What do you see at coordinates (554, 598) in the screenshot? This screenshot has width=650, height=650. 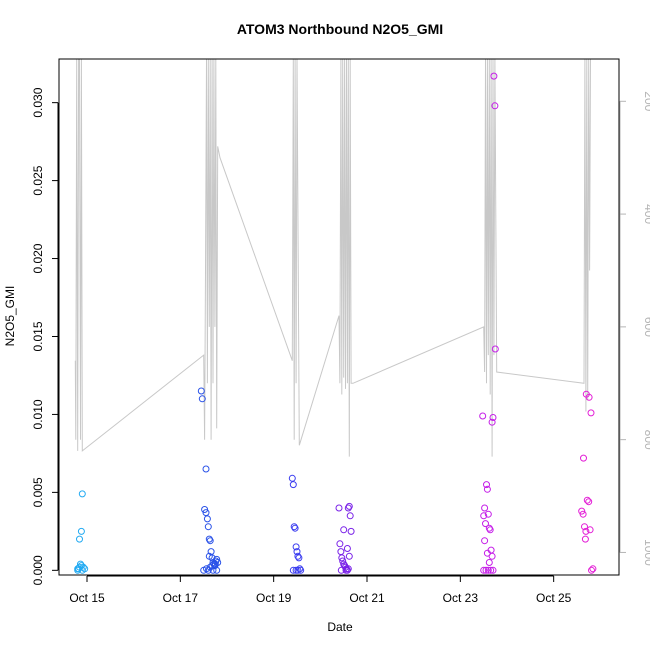 I see `x-tick-label: Oct 25` at bounding box center [554, 598].